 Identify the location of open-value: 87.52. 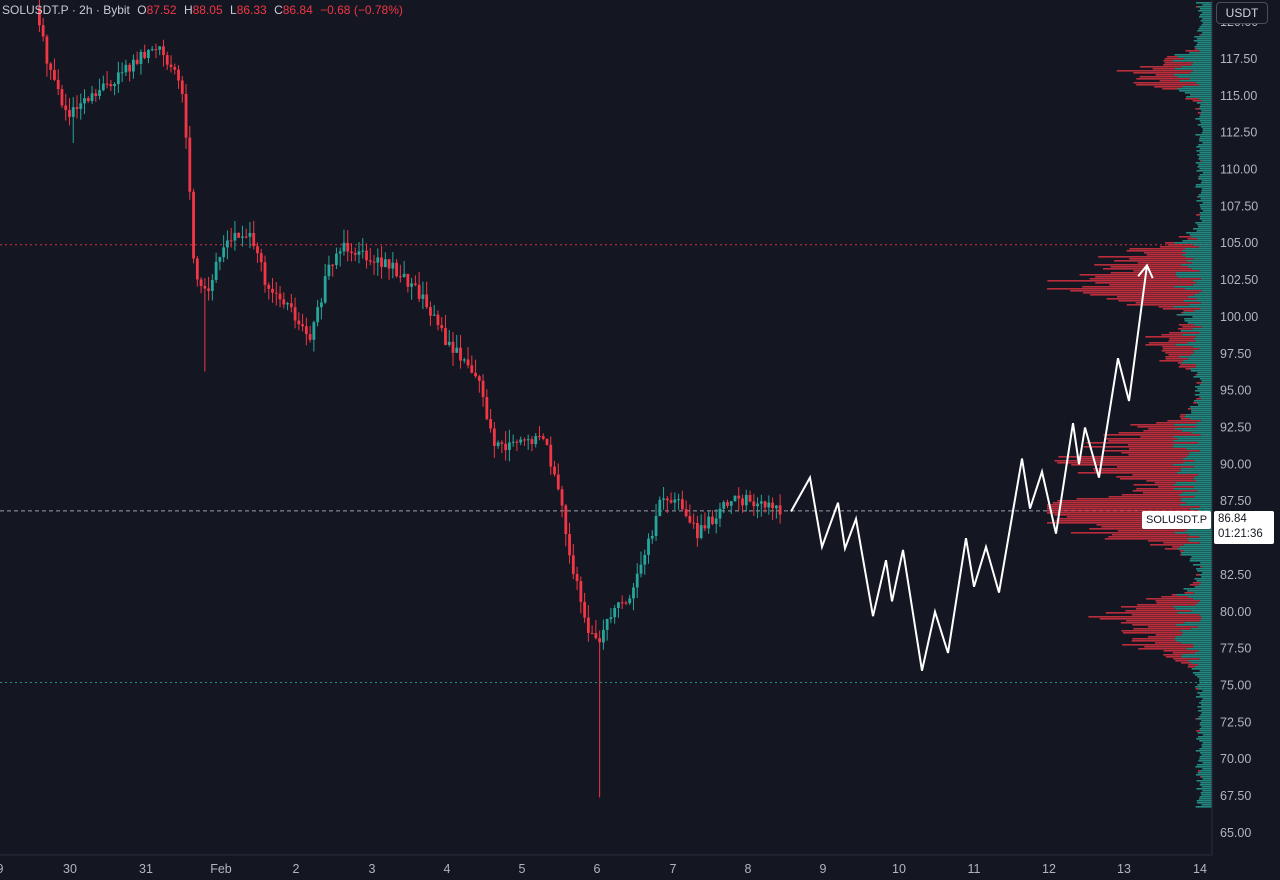
(161, 10).